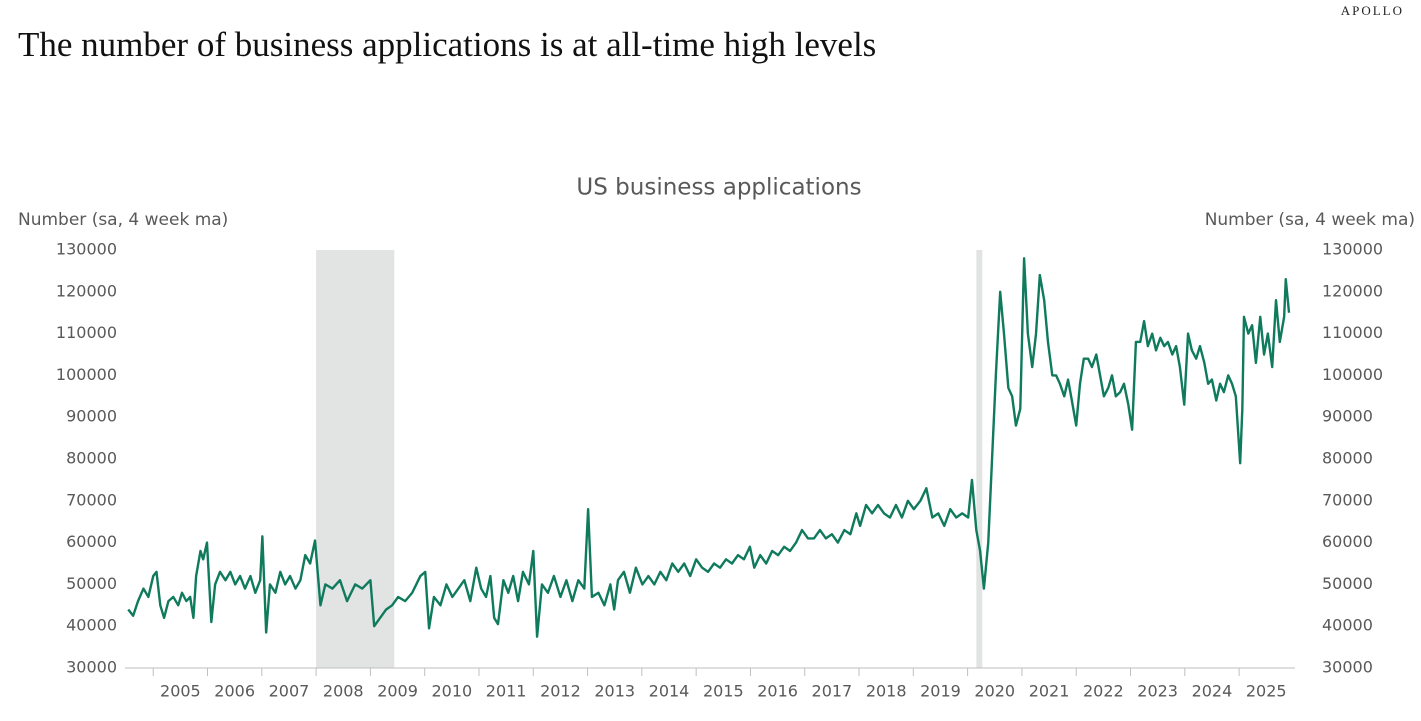 The width and height of the screenshot is (1421, 721). I want to click on y2-tick-label: 80000, so click(1347, 458).